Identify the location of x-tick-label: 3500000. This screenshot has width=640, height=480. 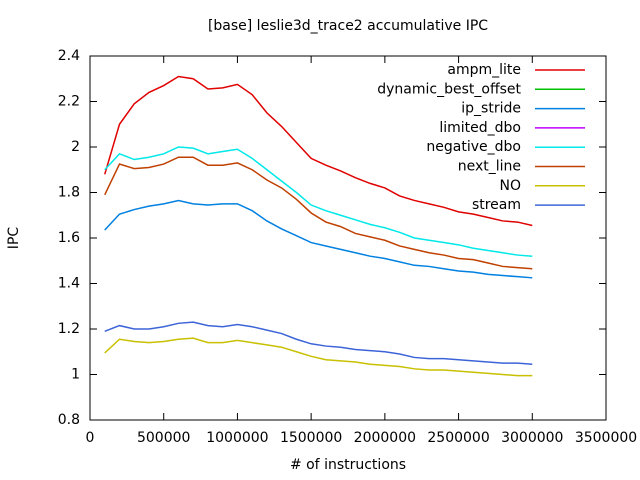
(606, 438).